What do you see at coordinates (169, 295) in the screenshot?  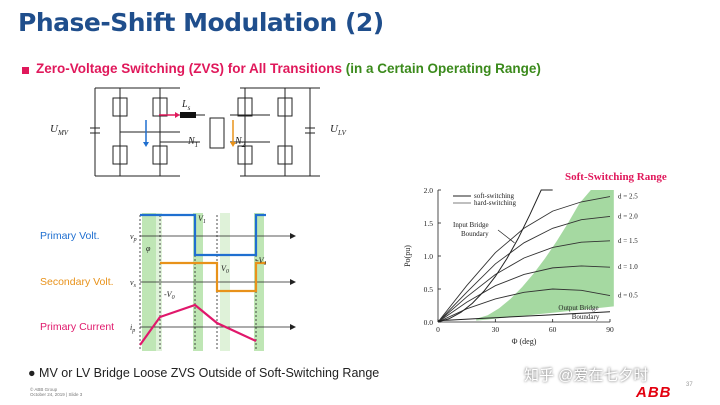 I see `minus-v0-label: -V0` at bounding box center [169, 295].